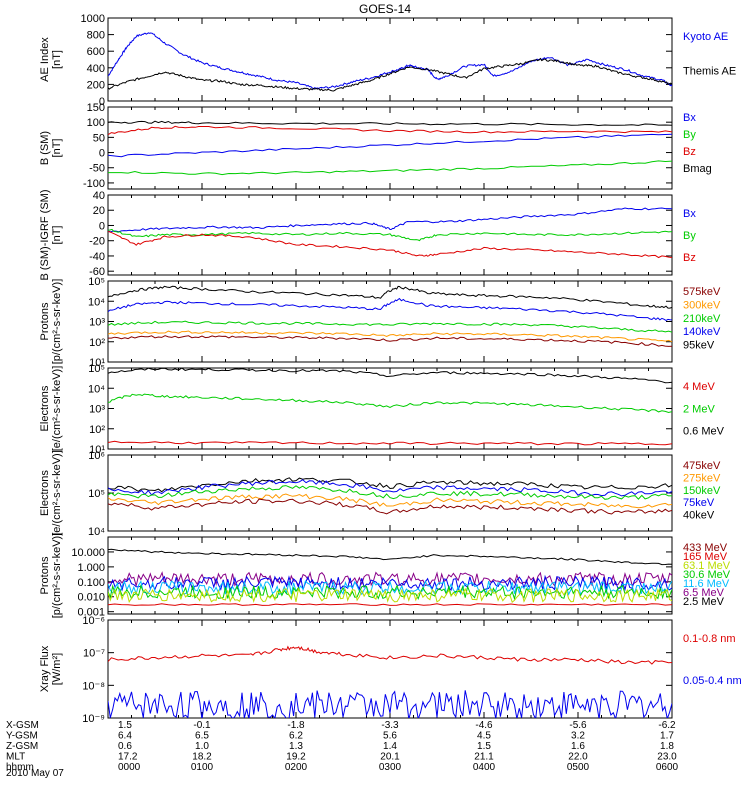  What do you see at coordinates (96, 108) in the screenshot?
I see `y-tick-label: 150` at bounding box center [96, 108].